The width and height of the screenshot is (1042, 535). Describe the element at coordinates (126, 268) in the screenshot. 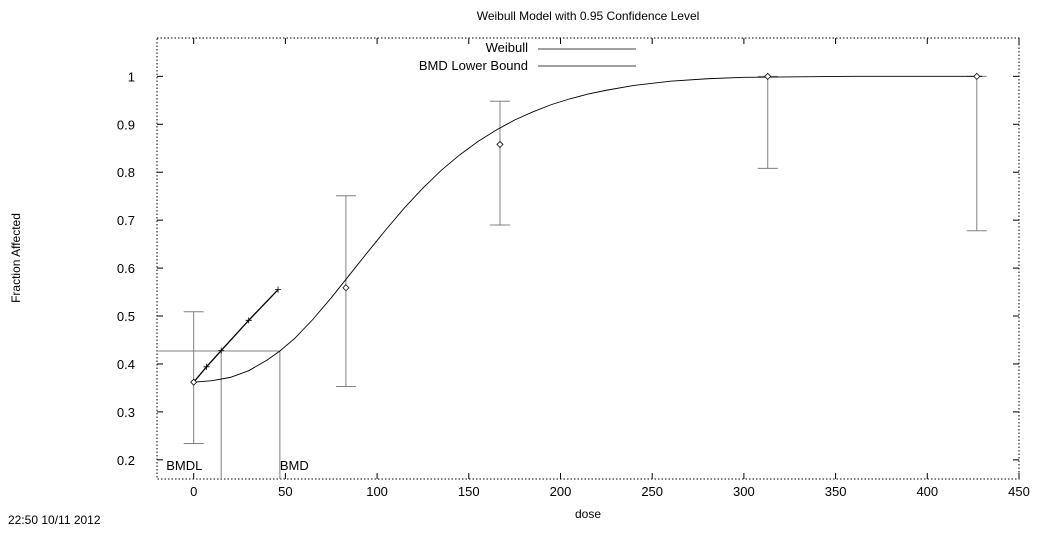

I see `y-tick-label: 0.6` at that location.